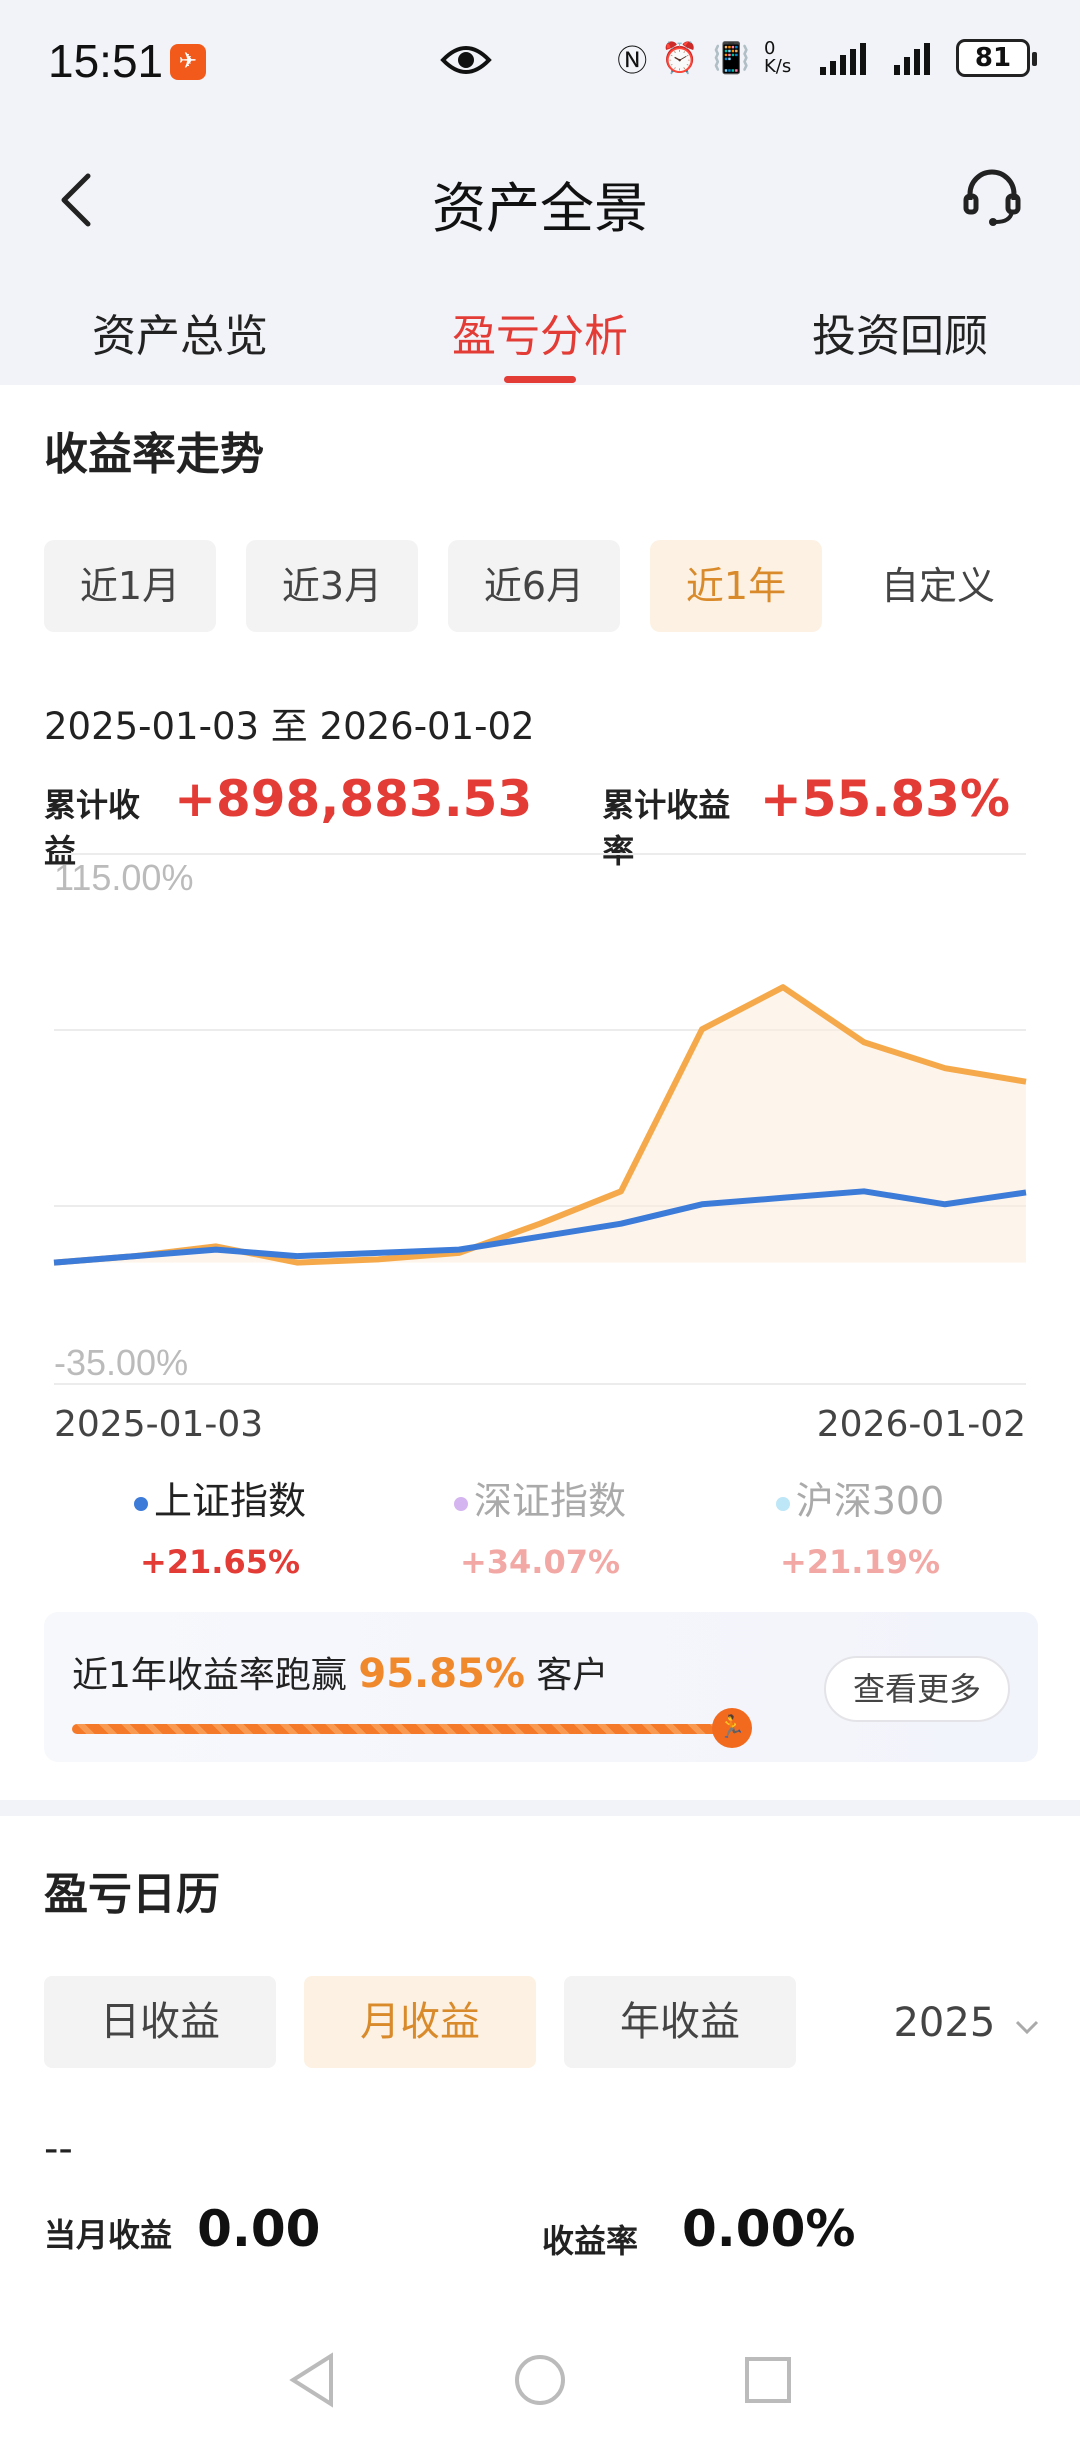  Describe the element at coordinates (130, 586) in the screenshot. I see `period-1m-button: 近1月` at that location.